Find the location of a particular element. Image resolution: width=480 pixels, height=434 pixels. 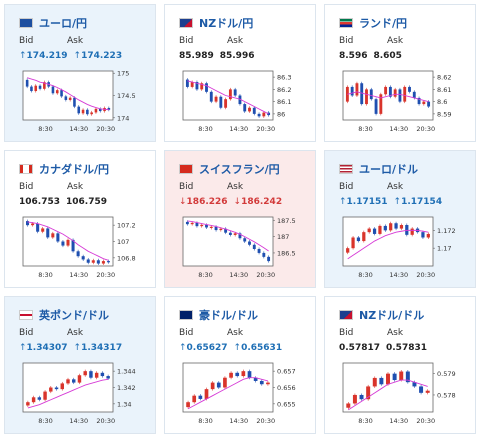

mini-chart: 187.5 187 186.5 8:30 14:30 20:30 is located at coordinates (240, 247).